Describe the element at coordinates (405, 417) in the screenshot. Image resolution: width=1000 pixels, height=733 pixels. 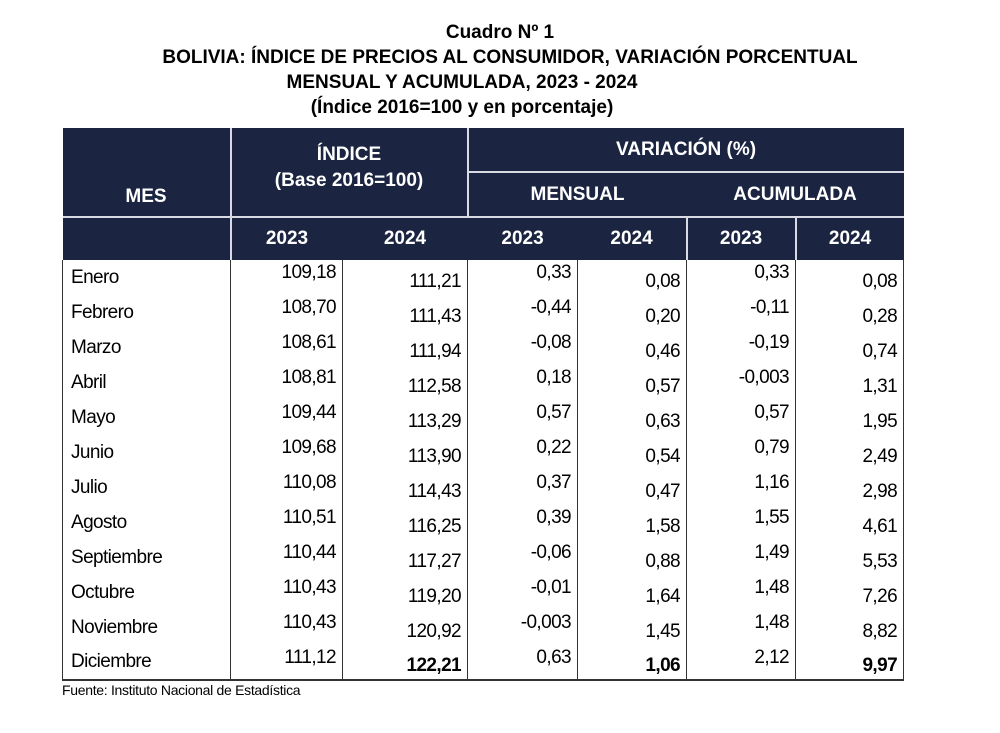
I see `value-cell-idx-2024: 113,29` at that location.